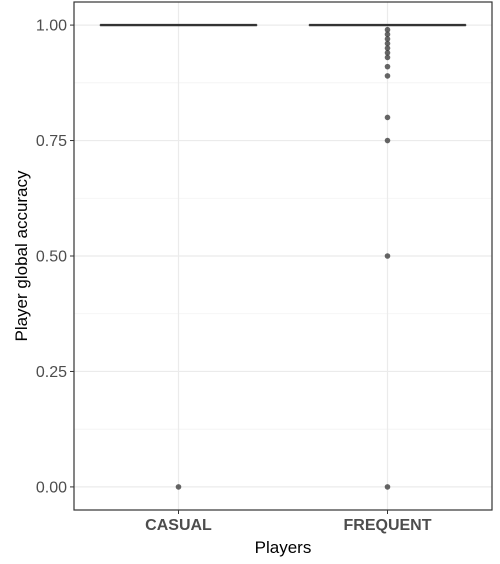 The width and height of the screenshot is (500, 564). I want to click on y-tick-label: 0.75, so click(51, 141).